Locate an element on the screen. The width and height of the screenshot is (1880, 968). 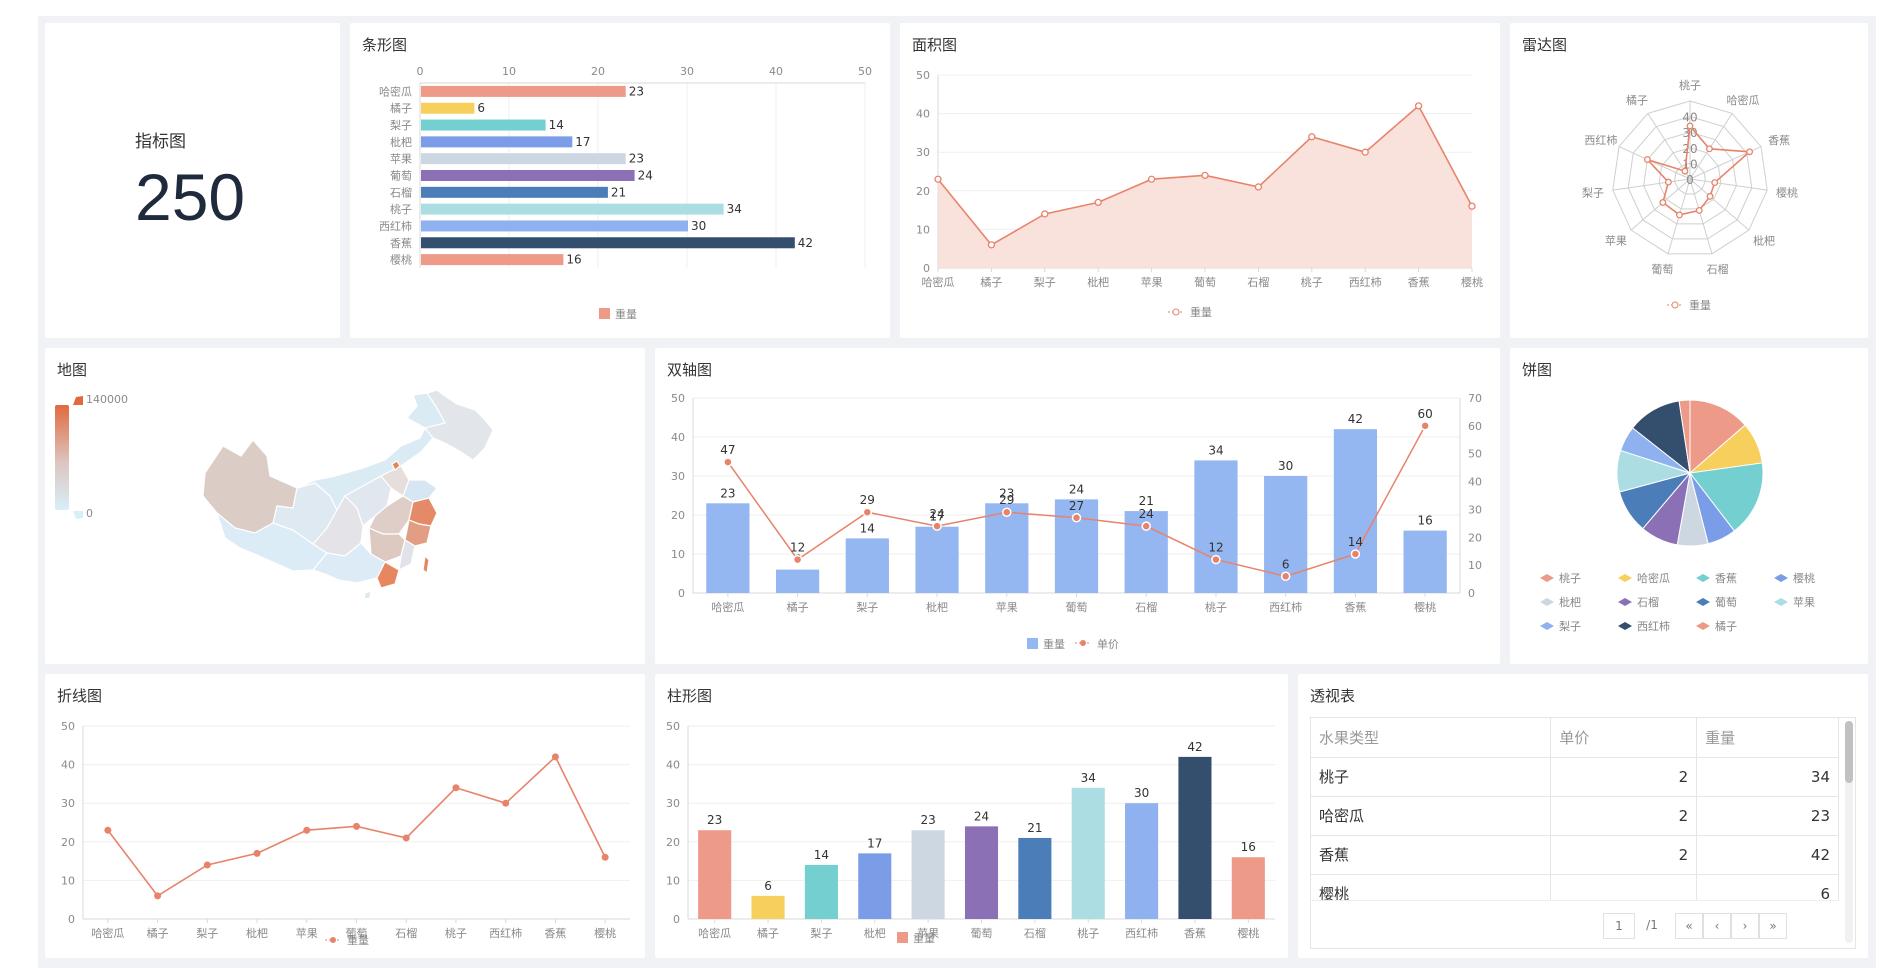
region-beijing is located at coordinates (396, 465).